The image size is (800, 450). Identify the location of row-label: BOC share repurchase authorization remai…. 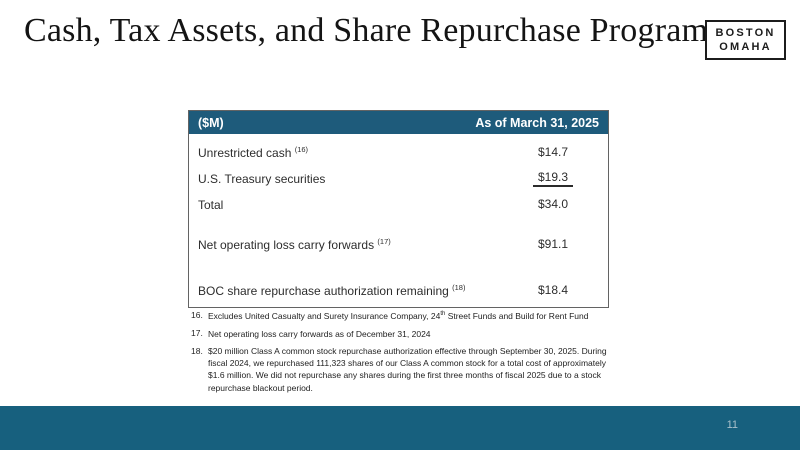
(332, 290).